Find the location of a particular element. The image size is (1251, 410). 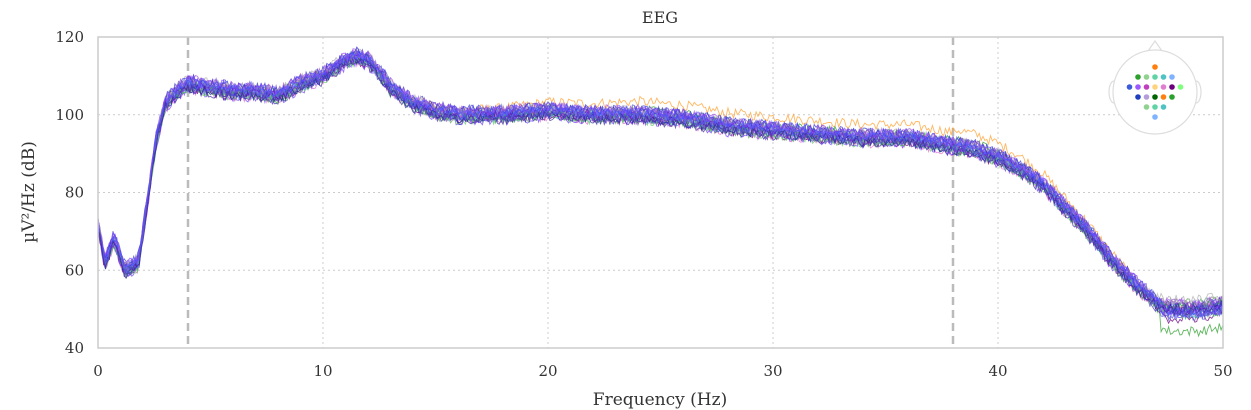

x-tick-label: 10 is located at coordinates (322, 371).